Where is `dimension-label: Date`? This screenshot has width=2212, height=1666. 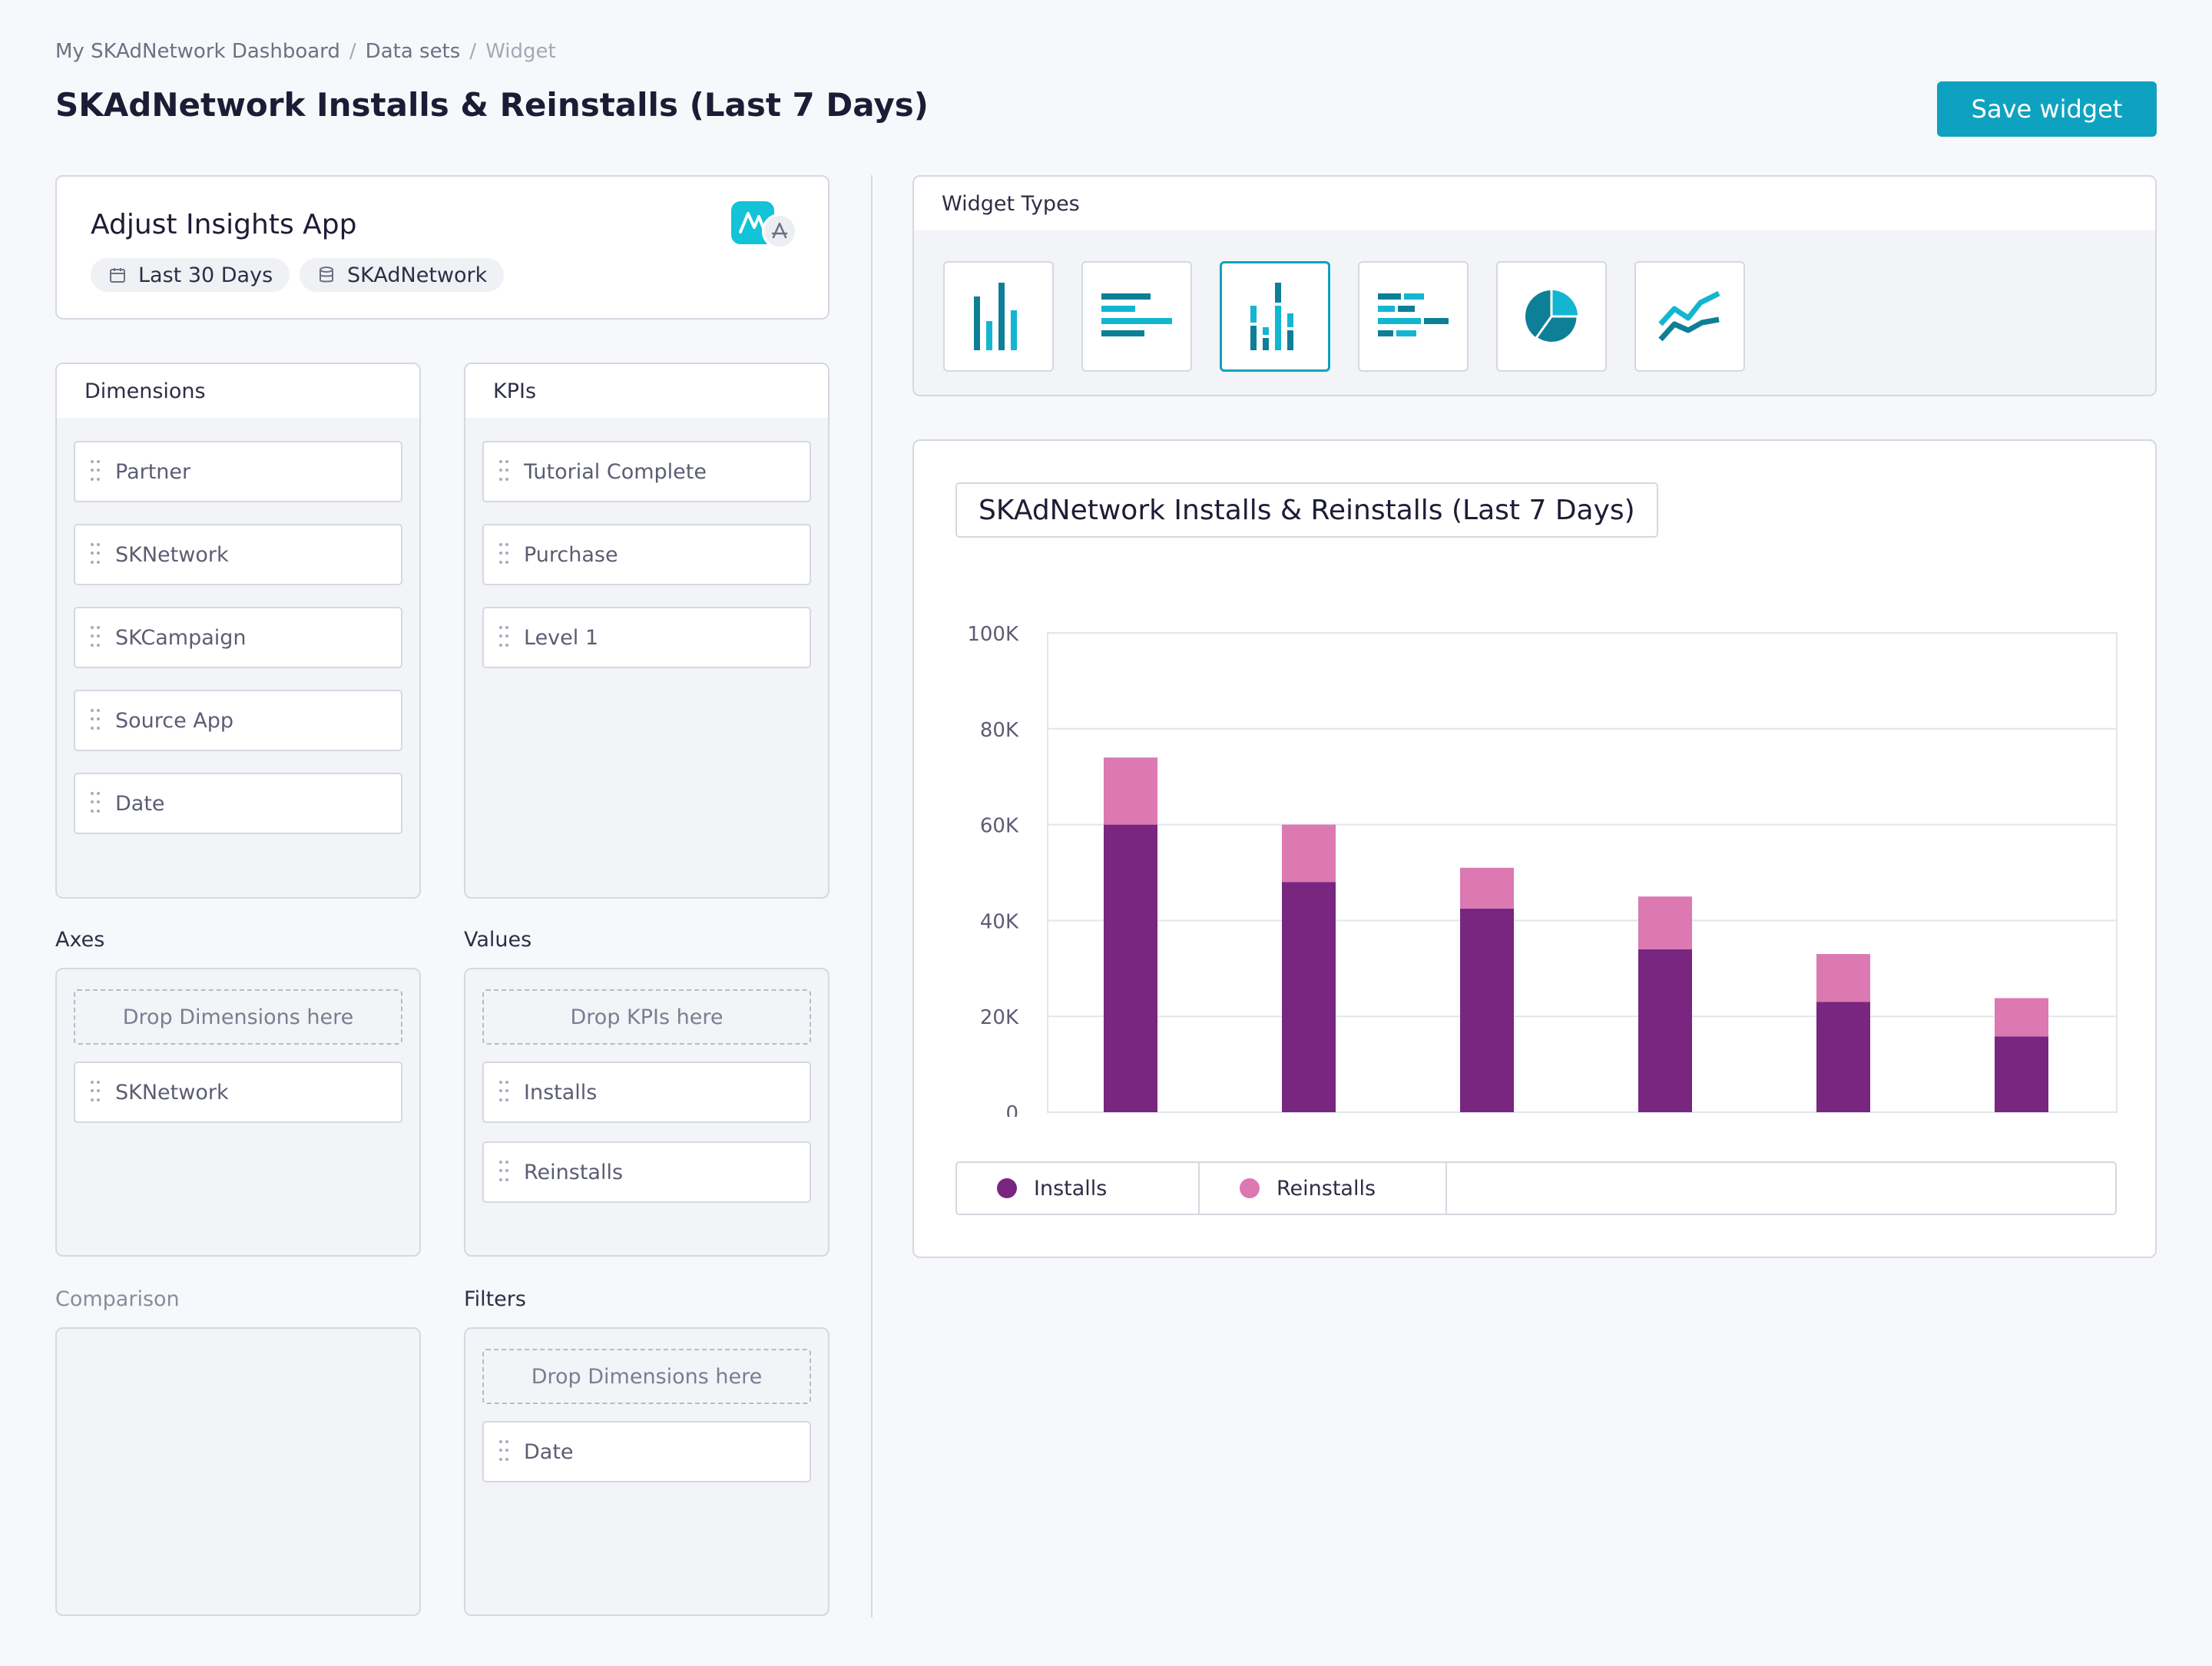 dimension-label: Date is located at coordinates (140, 803).